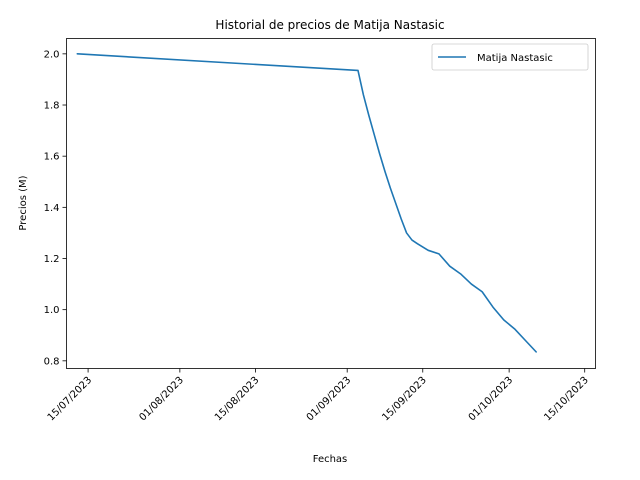  I want to click on legend-label: Matija Nastasic, so click(515, 58).